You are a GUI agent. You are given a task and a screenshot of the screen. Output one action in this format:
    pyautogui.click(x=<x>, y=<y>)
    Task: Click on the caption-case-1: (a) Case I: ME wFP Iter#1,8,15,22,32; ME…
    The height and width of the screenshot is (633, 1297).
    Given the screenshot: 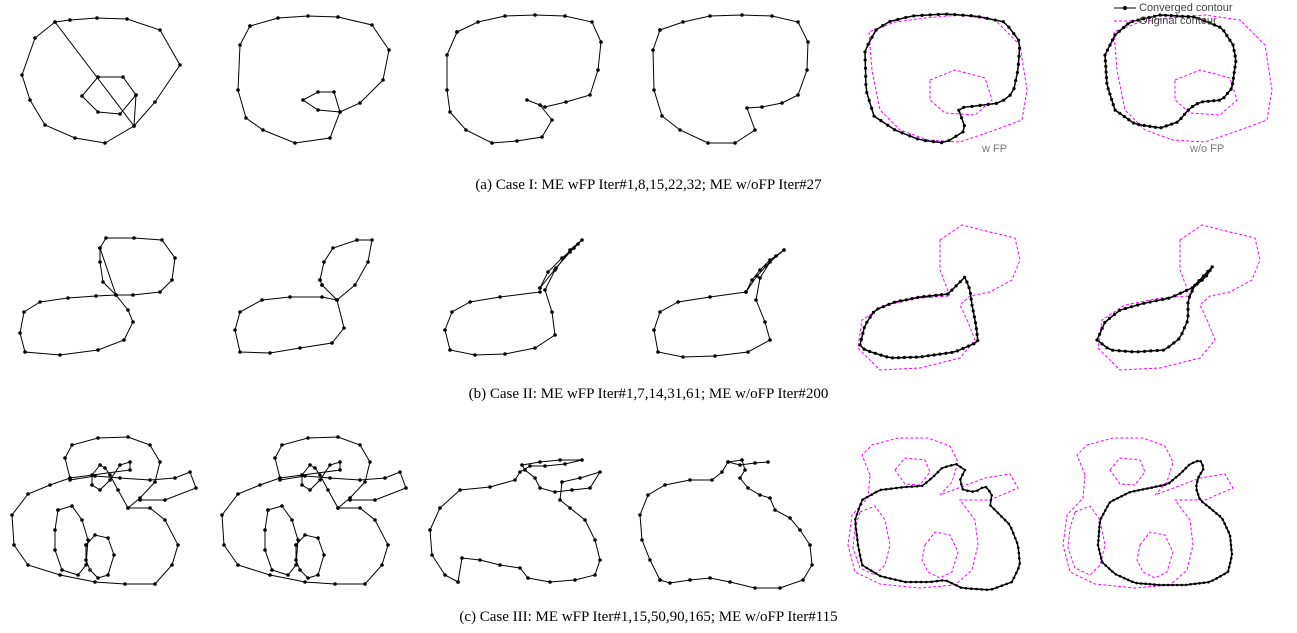 What is the action you would take?
    pyautogui.click(x=648, y=185)
    